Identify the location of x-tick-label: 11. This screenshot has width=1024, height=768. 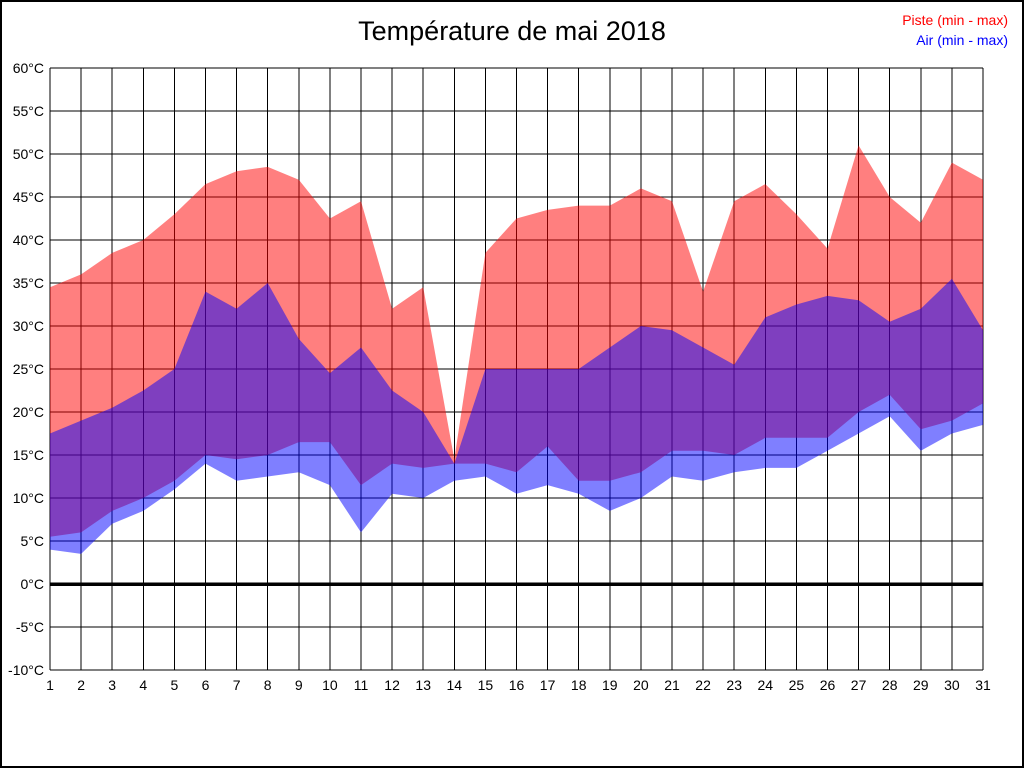
(361, 685).